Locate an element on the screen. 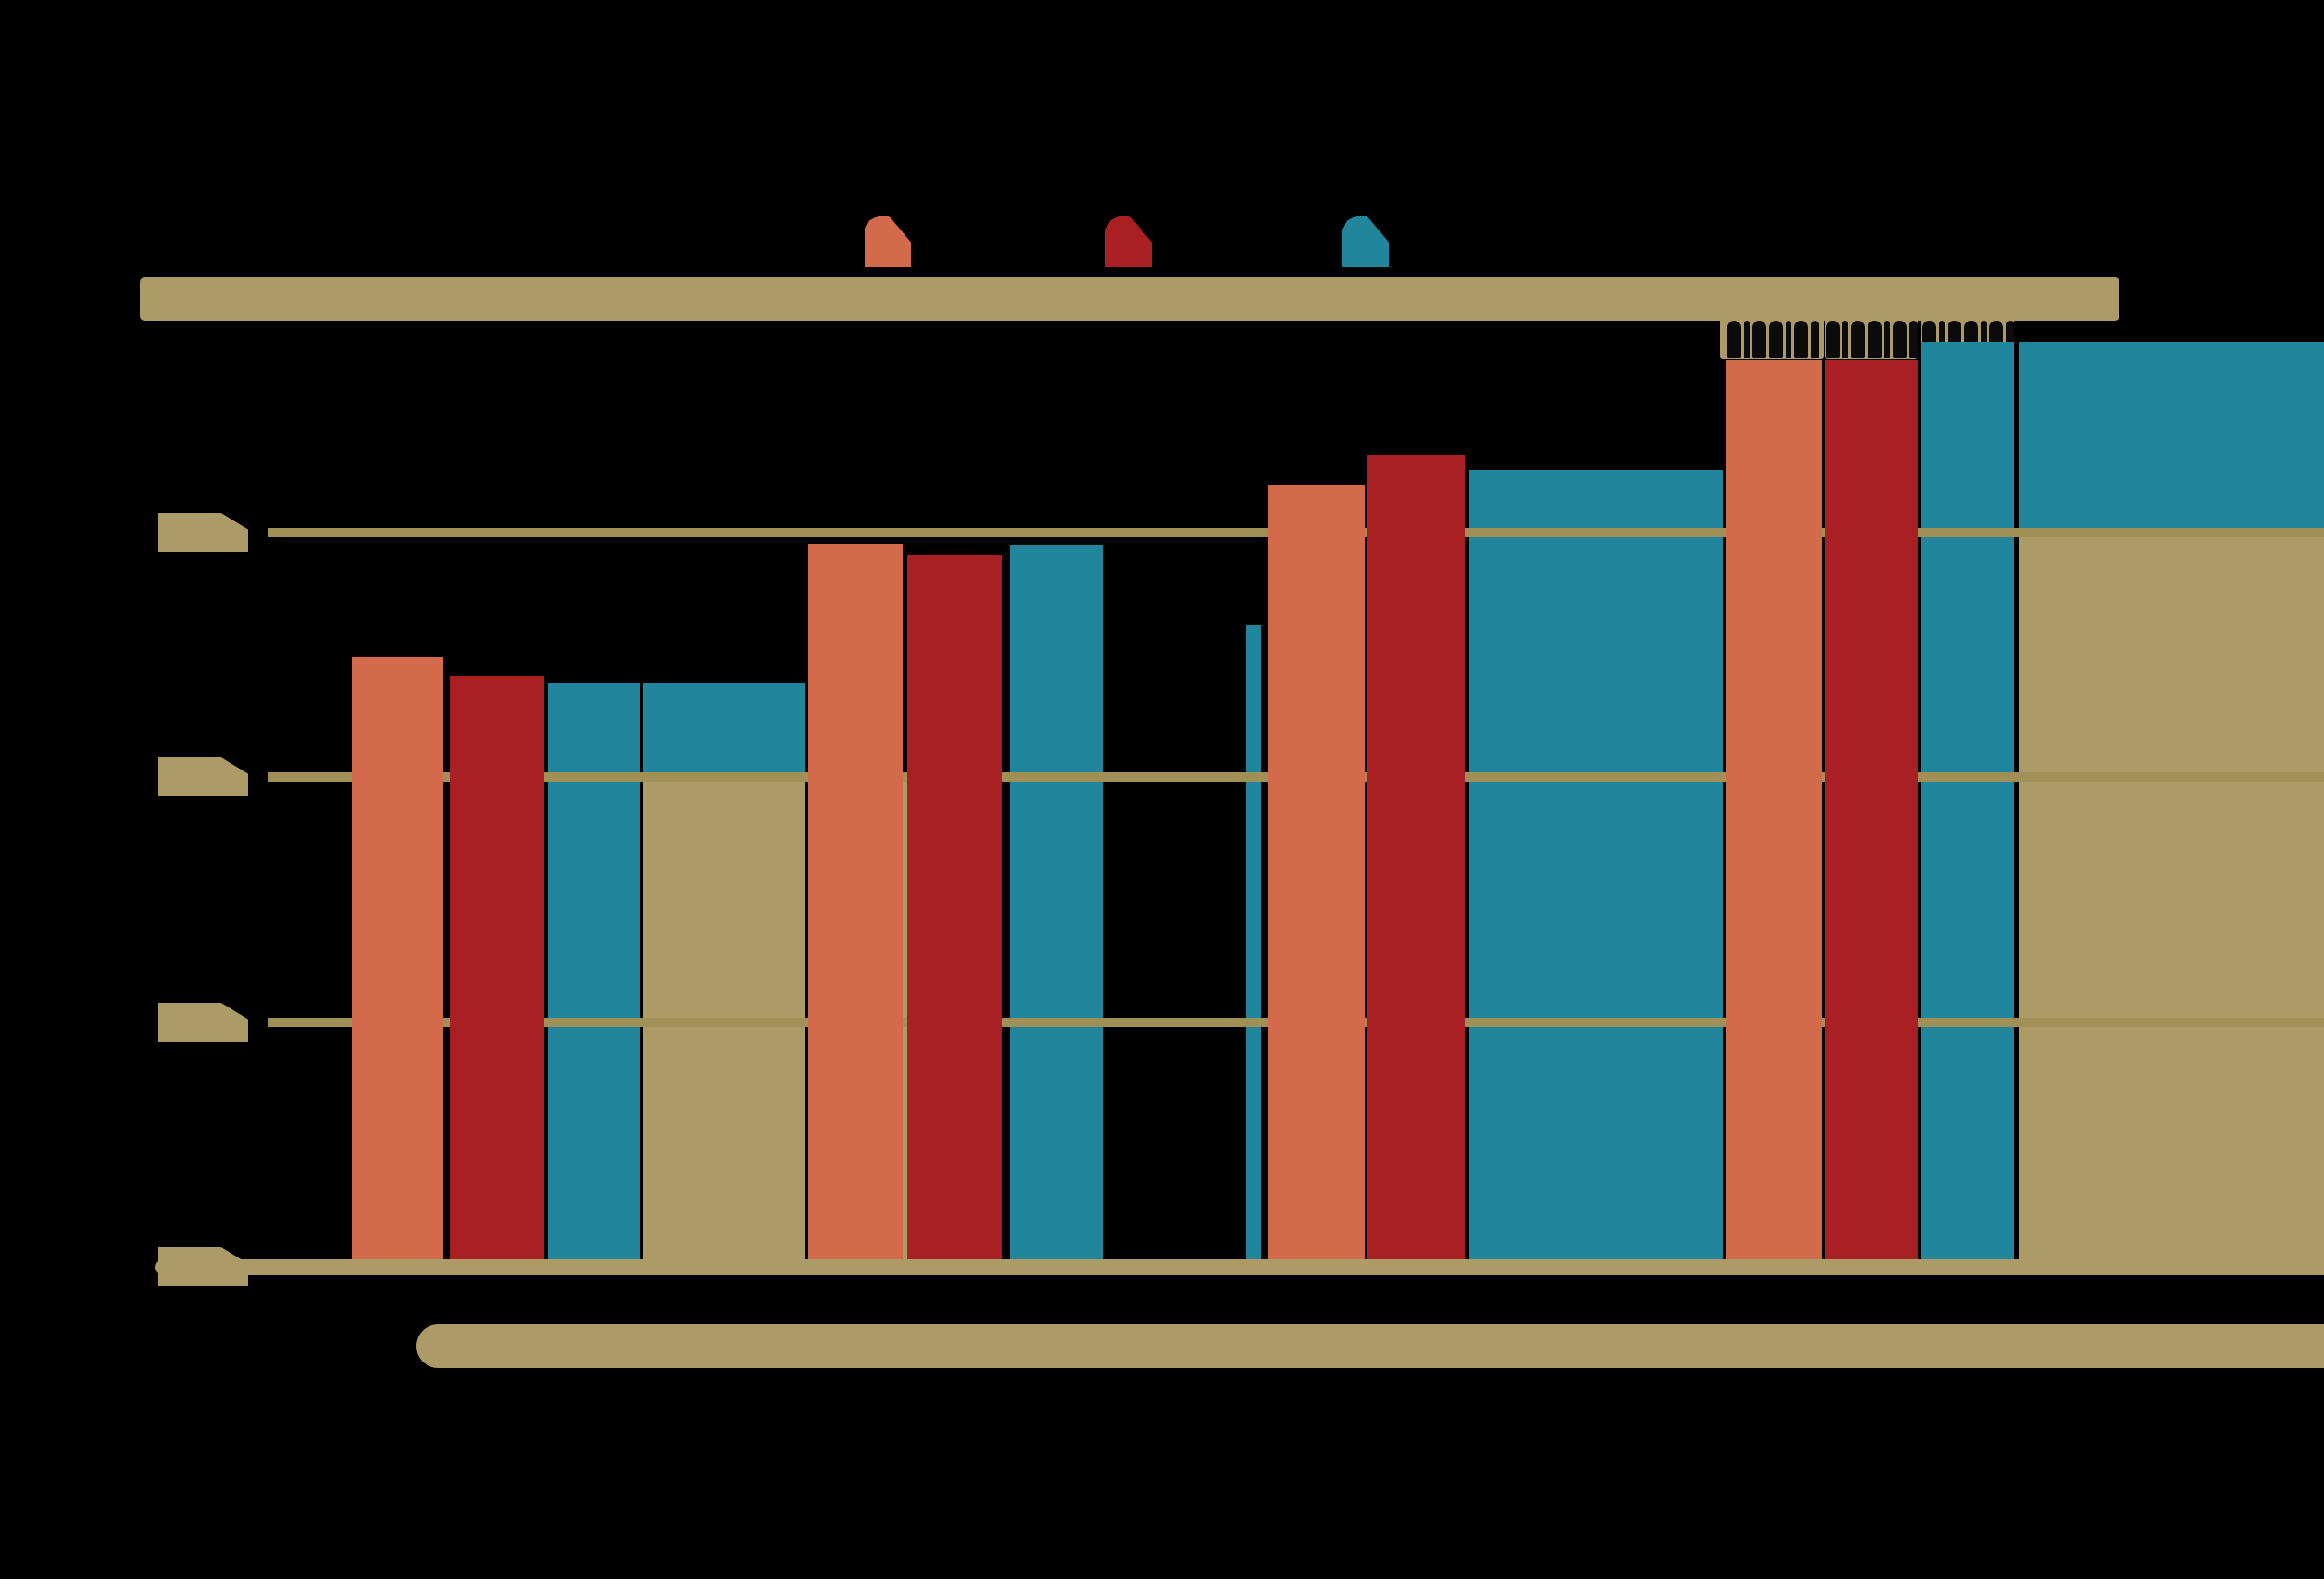 Image resolution: width=2324 pixels, height=1579 pixels. bar-group4-red is located at coordinates (1871, 813).